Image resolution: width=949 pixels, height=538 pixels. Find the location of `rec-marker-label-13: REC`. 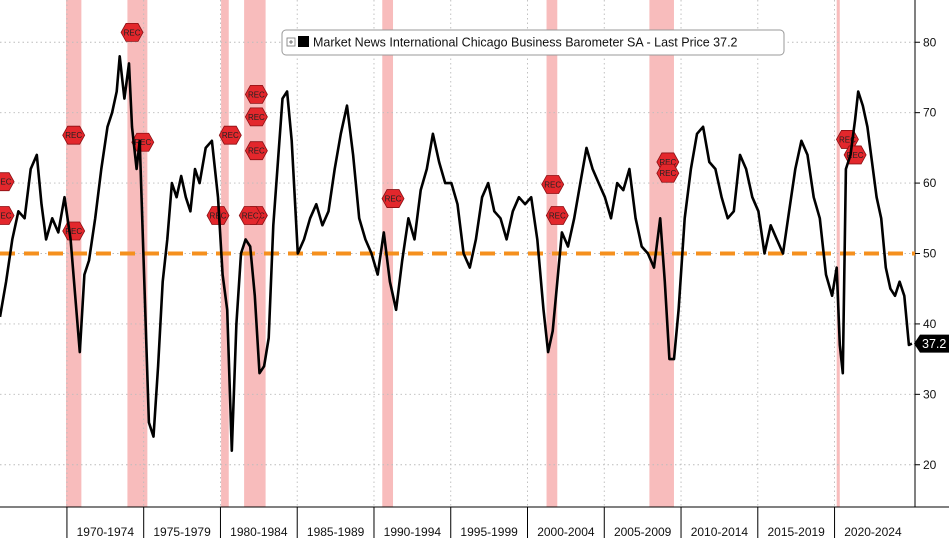

rec-marker-label-13: REC is located at coordinates (393, 199).